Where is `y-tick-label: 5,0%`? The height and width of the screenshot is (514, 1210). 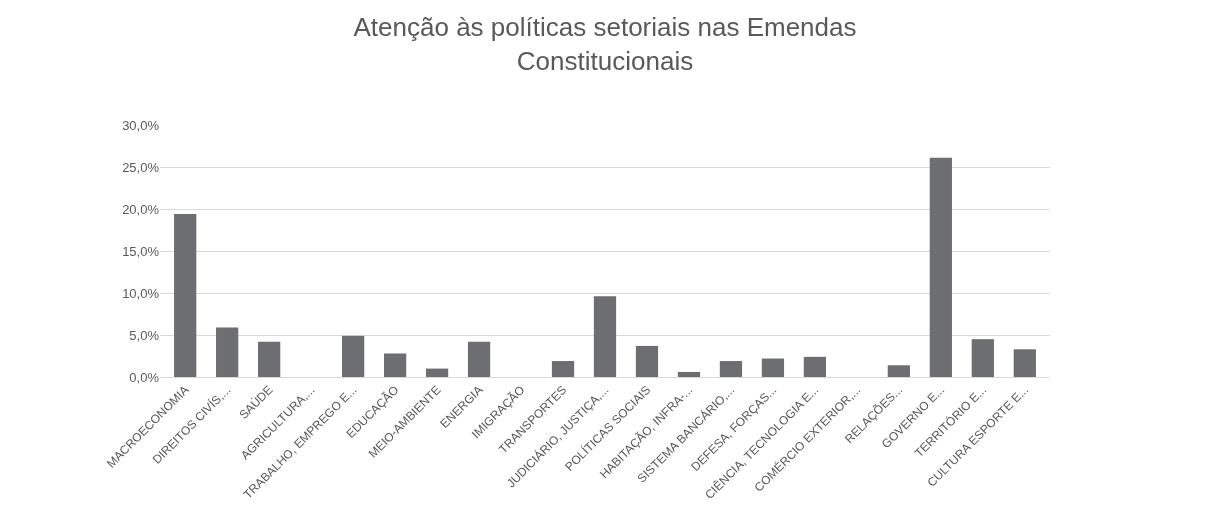
y-tick-label: 5,0% is located at coordinates (144, 335).